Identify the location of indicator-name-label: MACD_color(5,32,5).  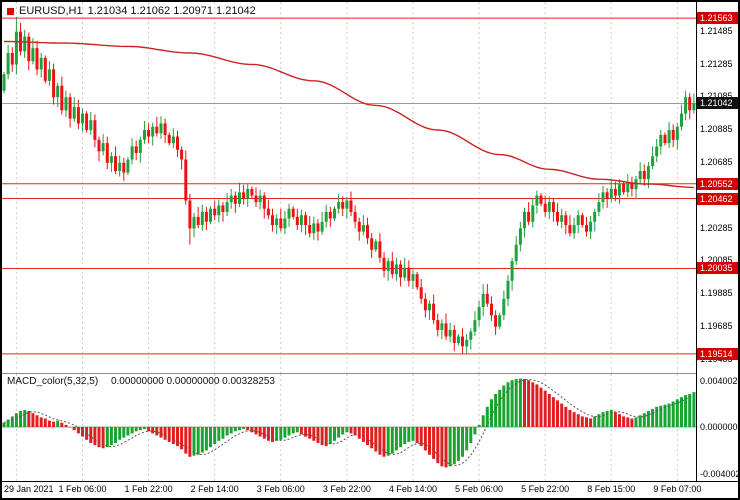
(53, 381).